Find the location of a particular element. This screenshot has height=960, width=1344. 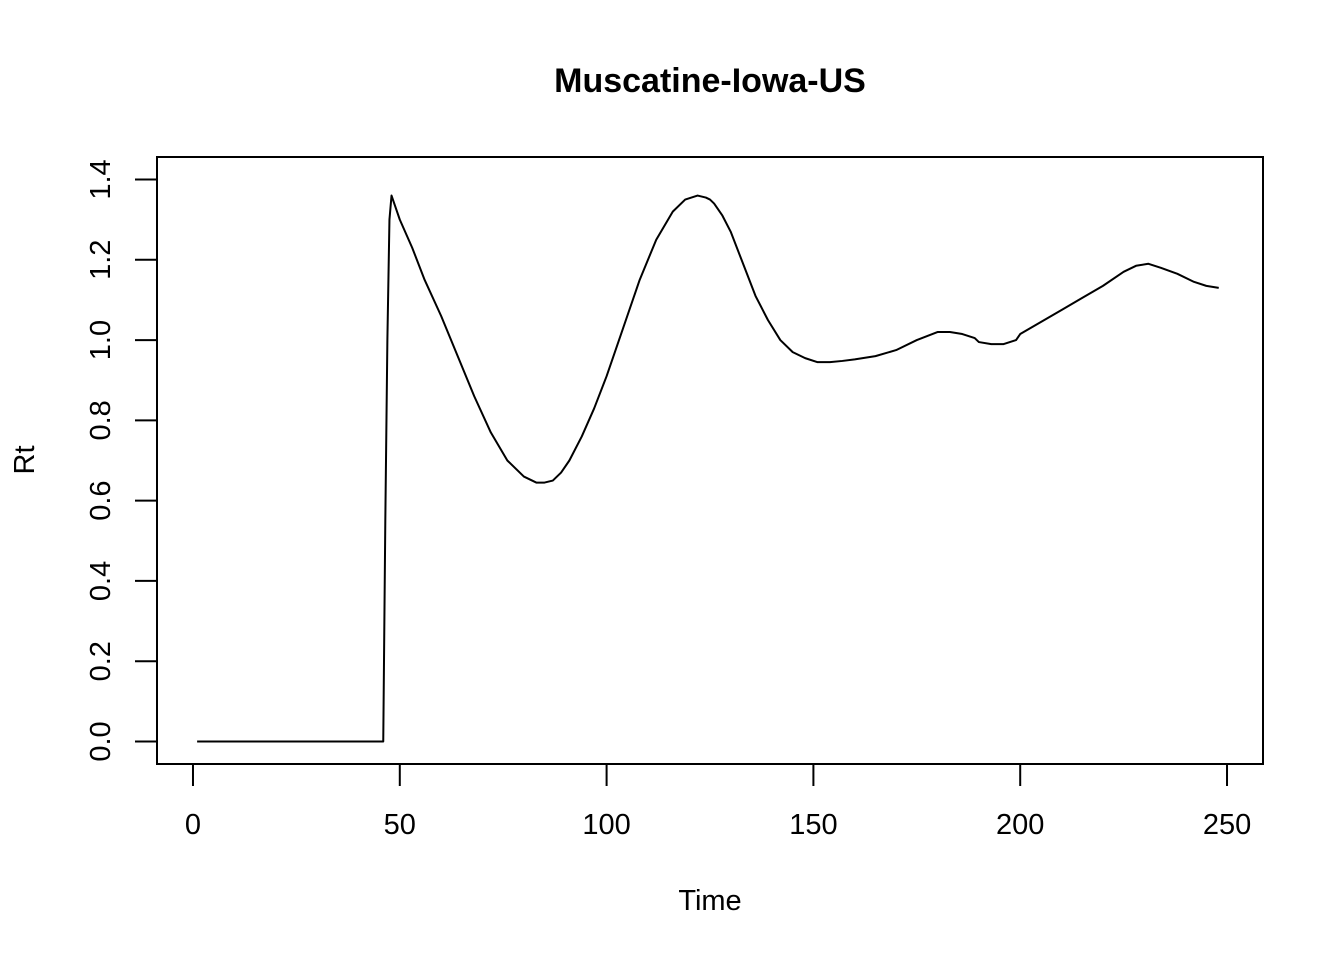

x-tick-label: 100 is located at coordinates (606, 825).